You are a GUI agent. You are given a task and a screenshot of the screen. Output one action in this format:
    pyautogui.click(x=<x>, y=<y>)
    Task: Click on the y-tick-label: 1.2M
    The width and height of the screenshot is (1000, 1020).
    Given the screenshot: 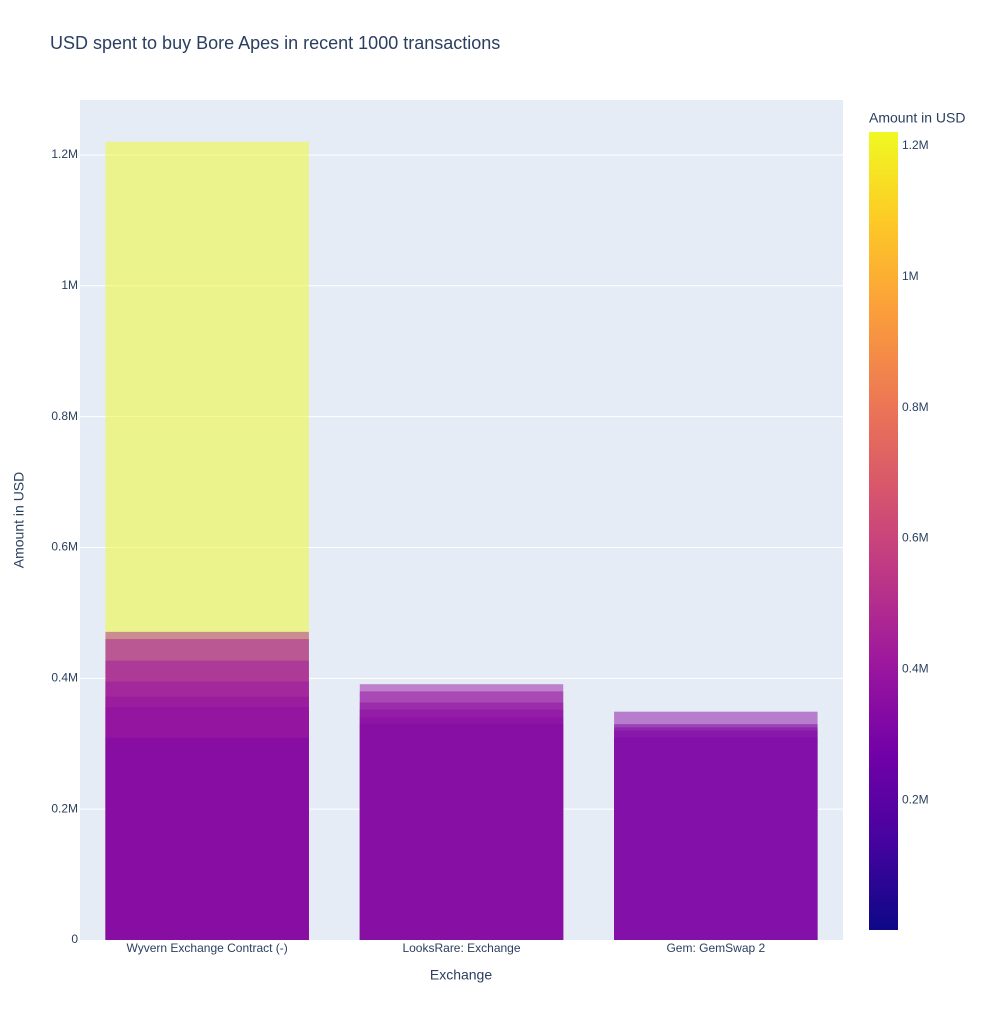 What is the action you would take?
    pyautogui.click(x=64, y=154)
    